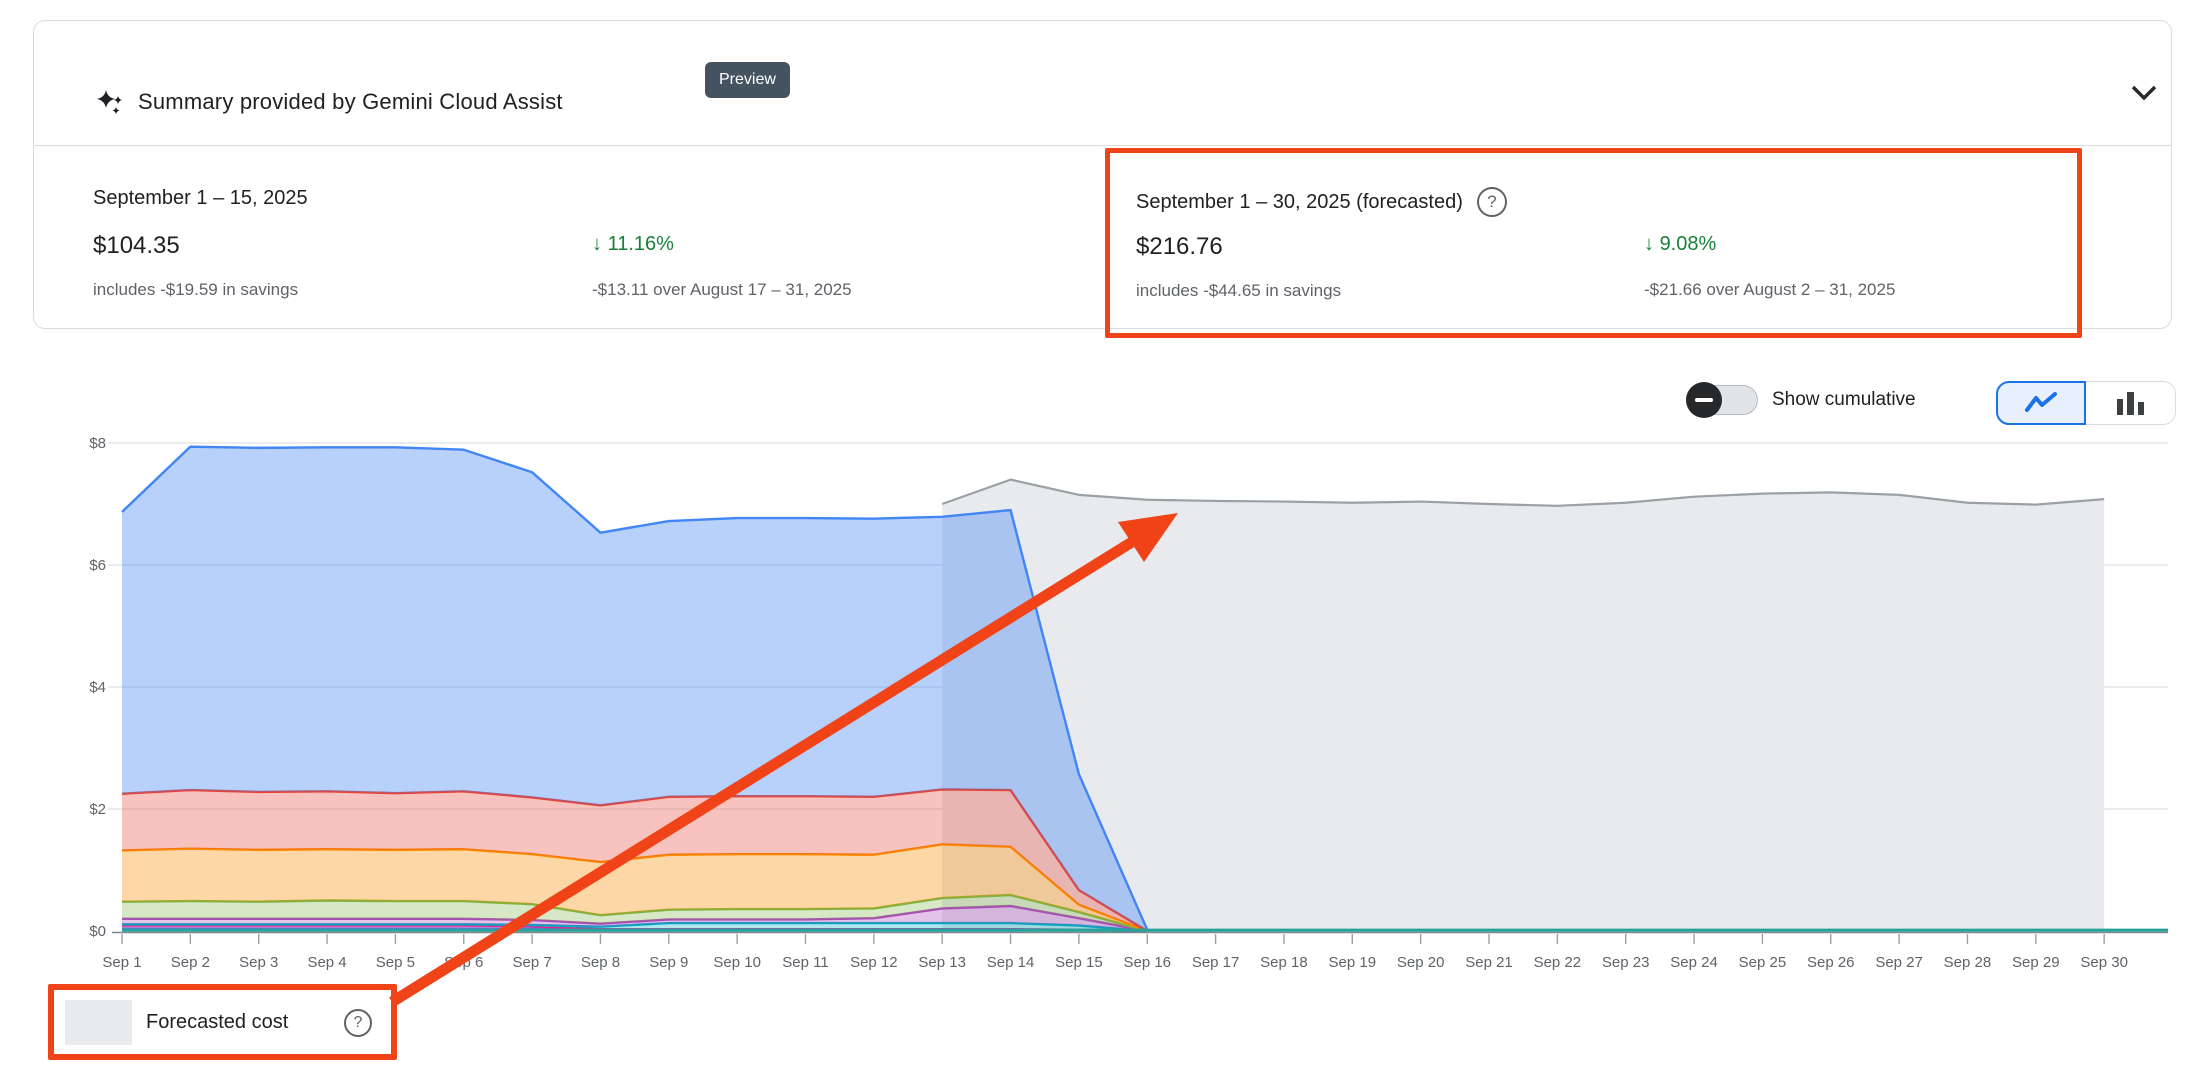  I want to click on x-axis-label: Sep 12, so click(874, 962).